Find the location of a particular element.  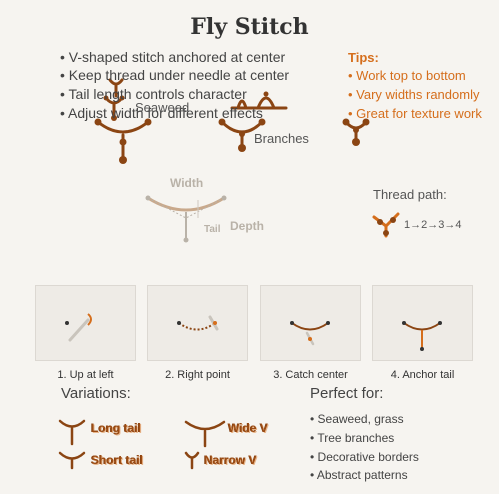

tips-heading: Tips: is located at coordinates (363, 57).